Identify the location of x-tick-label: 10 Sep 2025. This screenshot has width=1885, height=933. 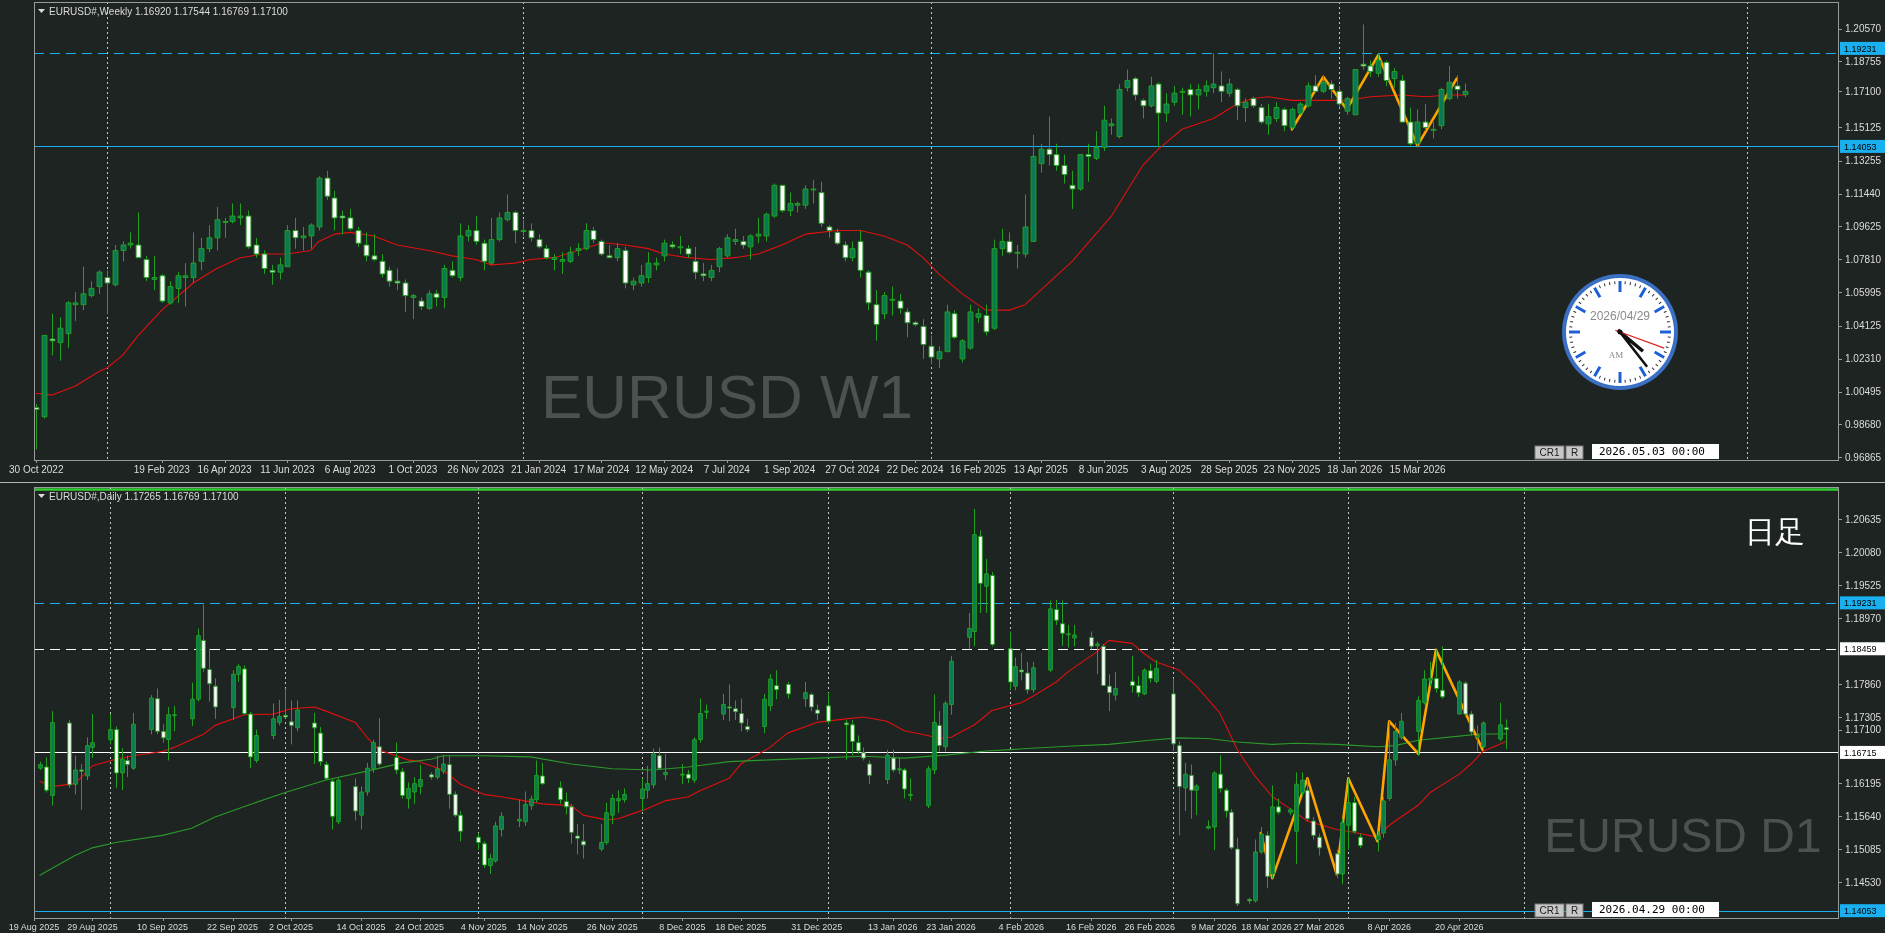
(163, 927).